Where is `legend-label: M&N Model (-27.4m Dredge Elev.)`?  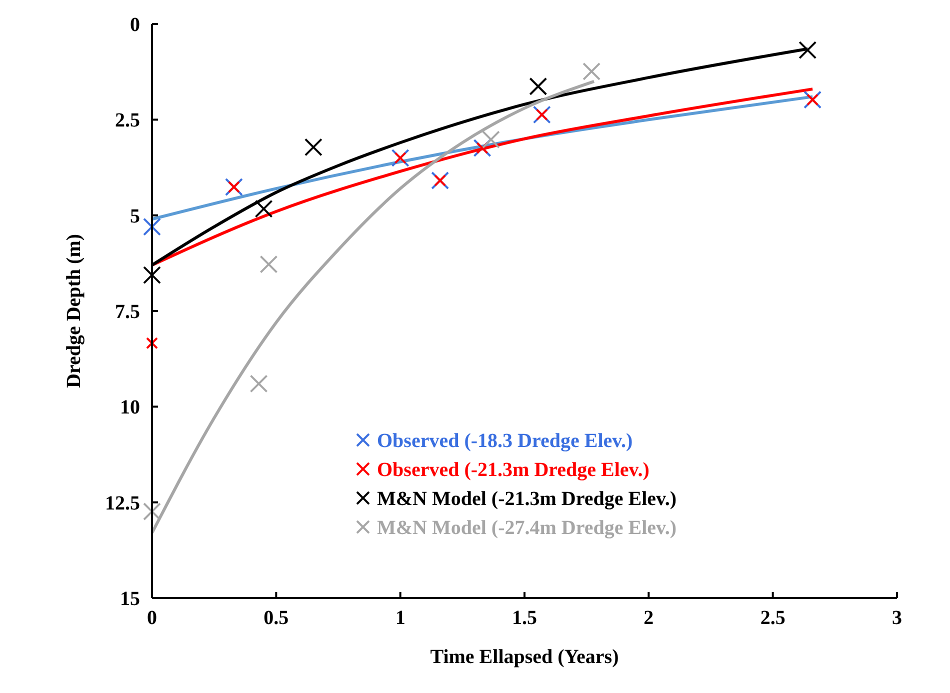
legend-label: M&N Model (-27.4m Dredge Elev.) is located at coordinates (527, 528).